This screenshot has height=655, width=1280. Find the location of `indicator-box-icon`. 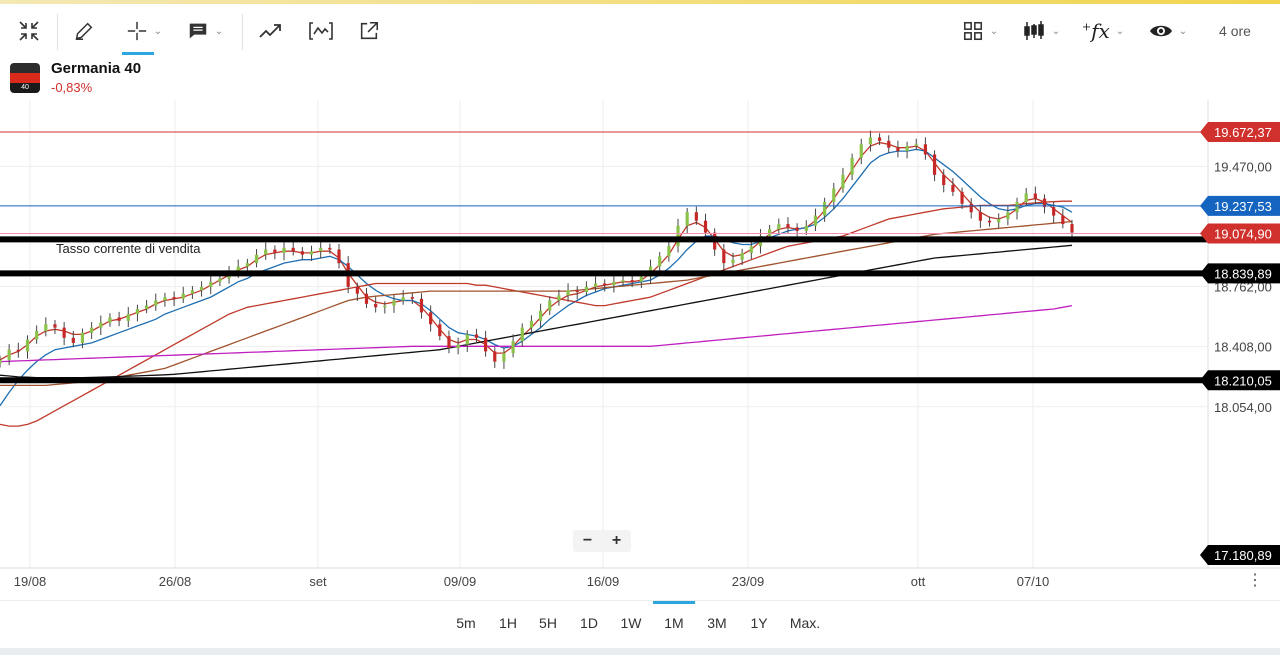

indicator-box-icon is located at coordinates (321, 31).